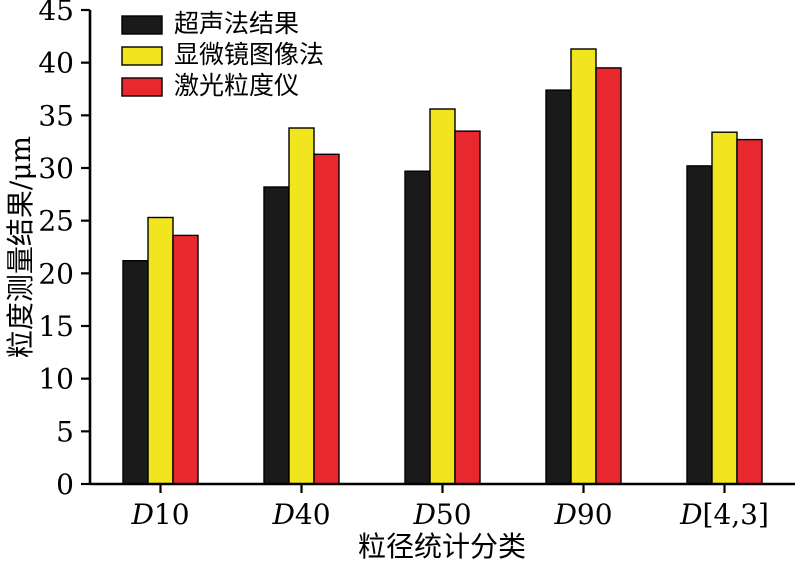 Image resolution: width=809 pixels, height=570 pixels. I want to click on x-tick-label: D90, so click(582, 514).